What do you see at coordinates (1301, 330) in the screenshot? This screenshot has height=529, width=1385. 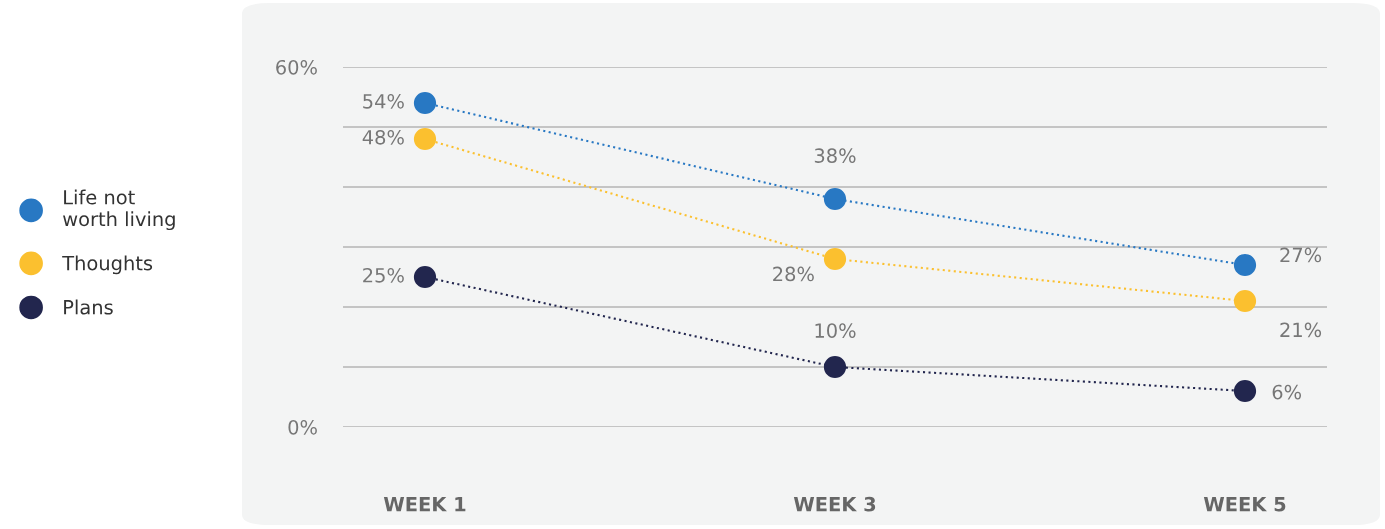 I see `data-label: 21%` at bounding box center [1301, 330].